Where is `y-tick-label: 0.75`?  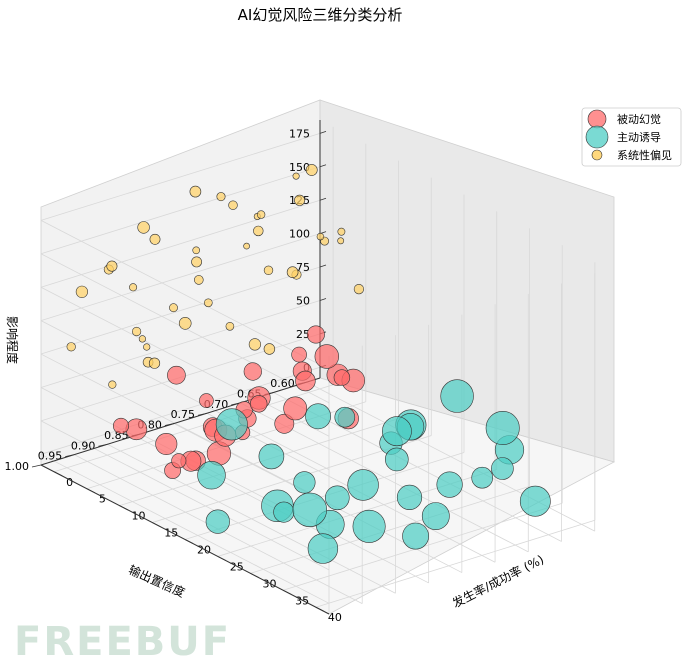 y-tick-label: 0.75 is located at coordinates (183, 414).